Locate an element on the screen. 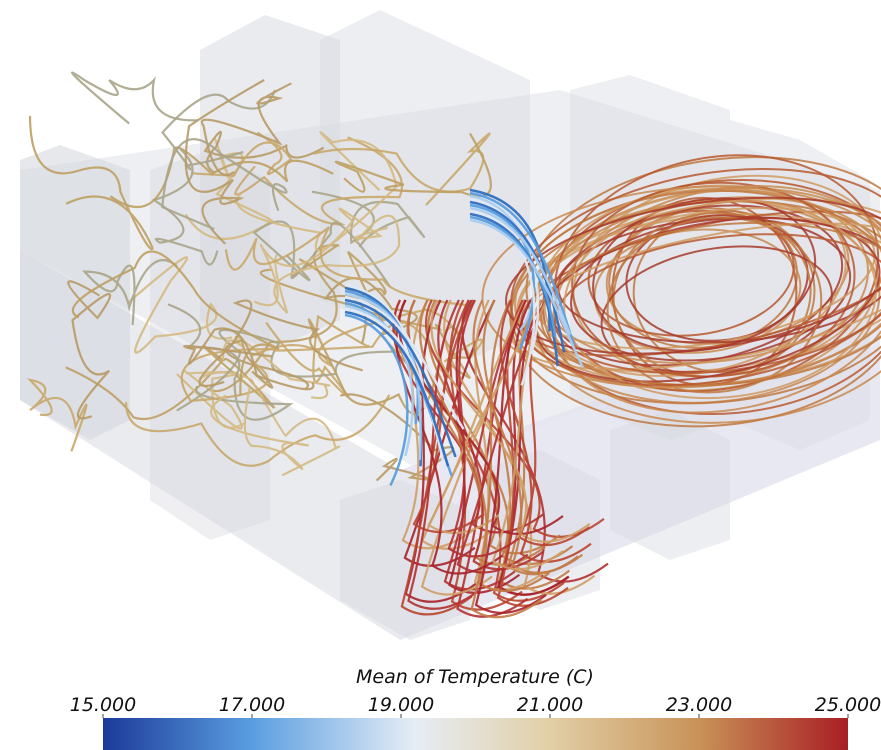 This screenshot has height=750, width=881. colorbar-title: Mean of Temperature (C) is located at coordinates (475, 677).